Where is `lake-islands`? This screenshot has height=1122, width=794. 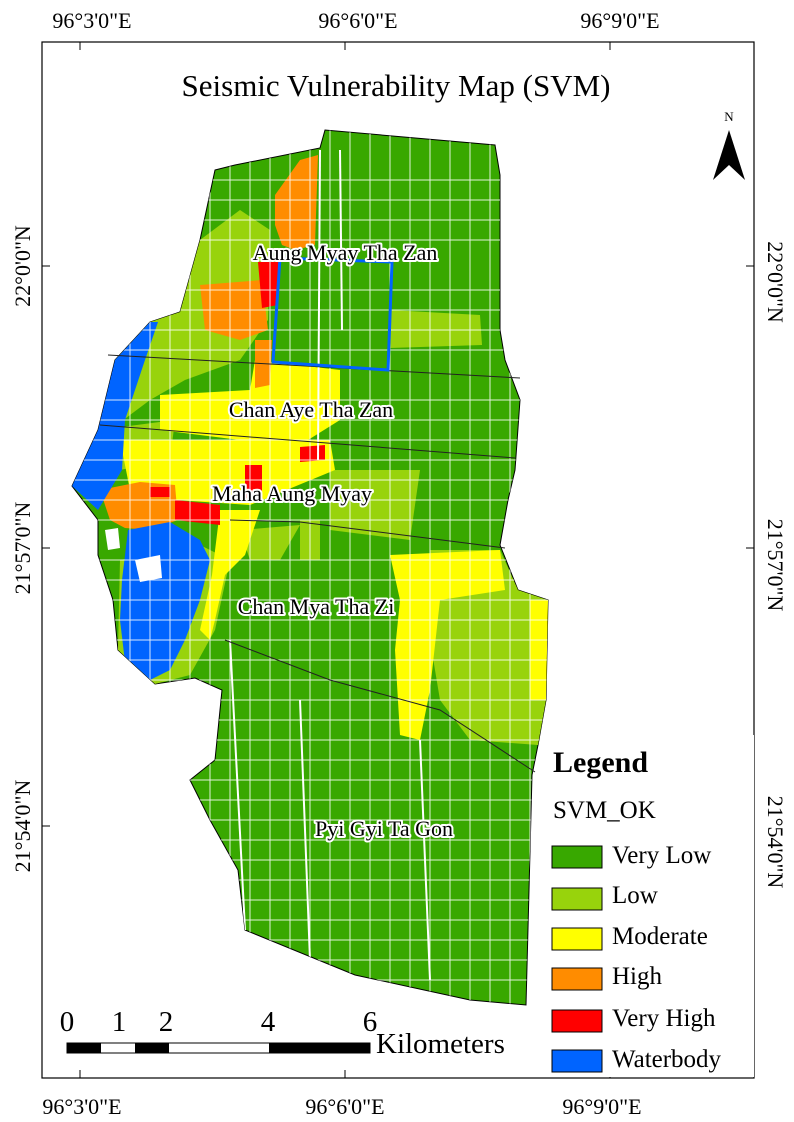 lake-islands is located at coordinates (133, 555).